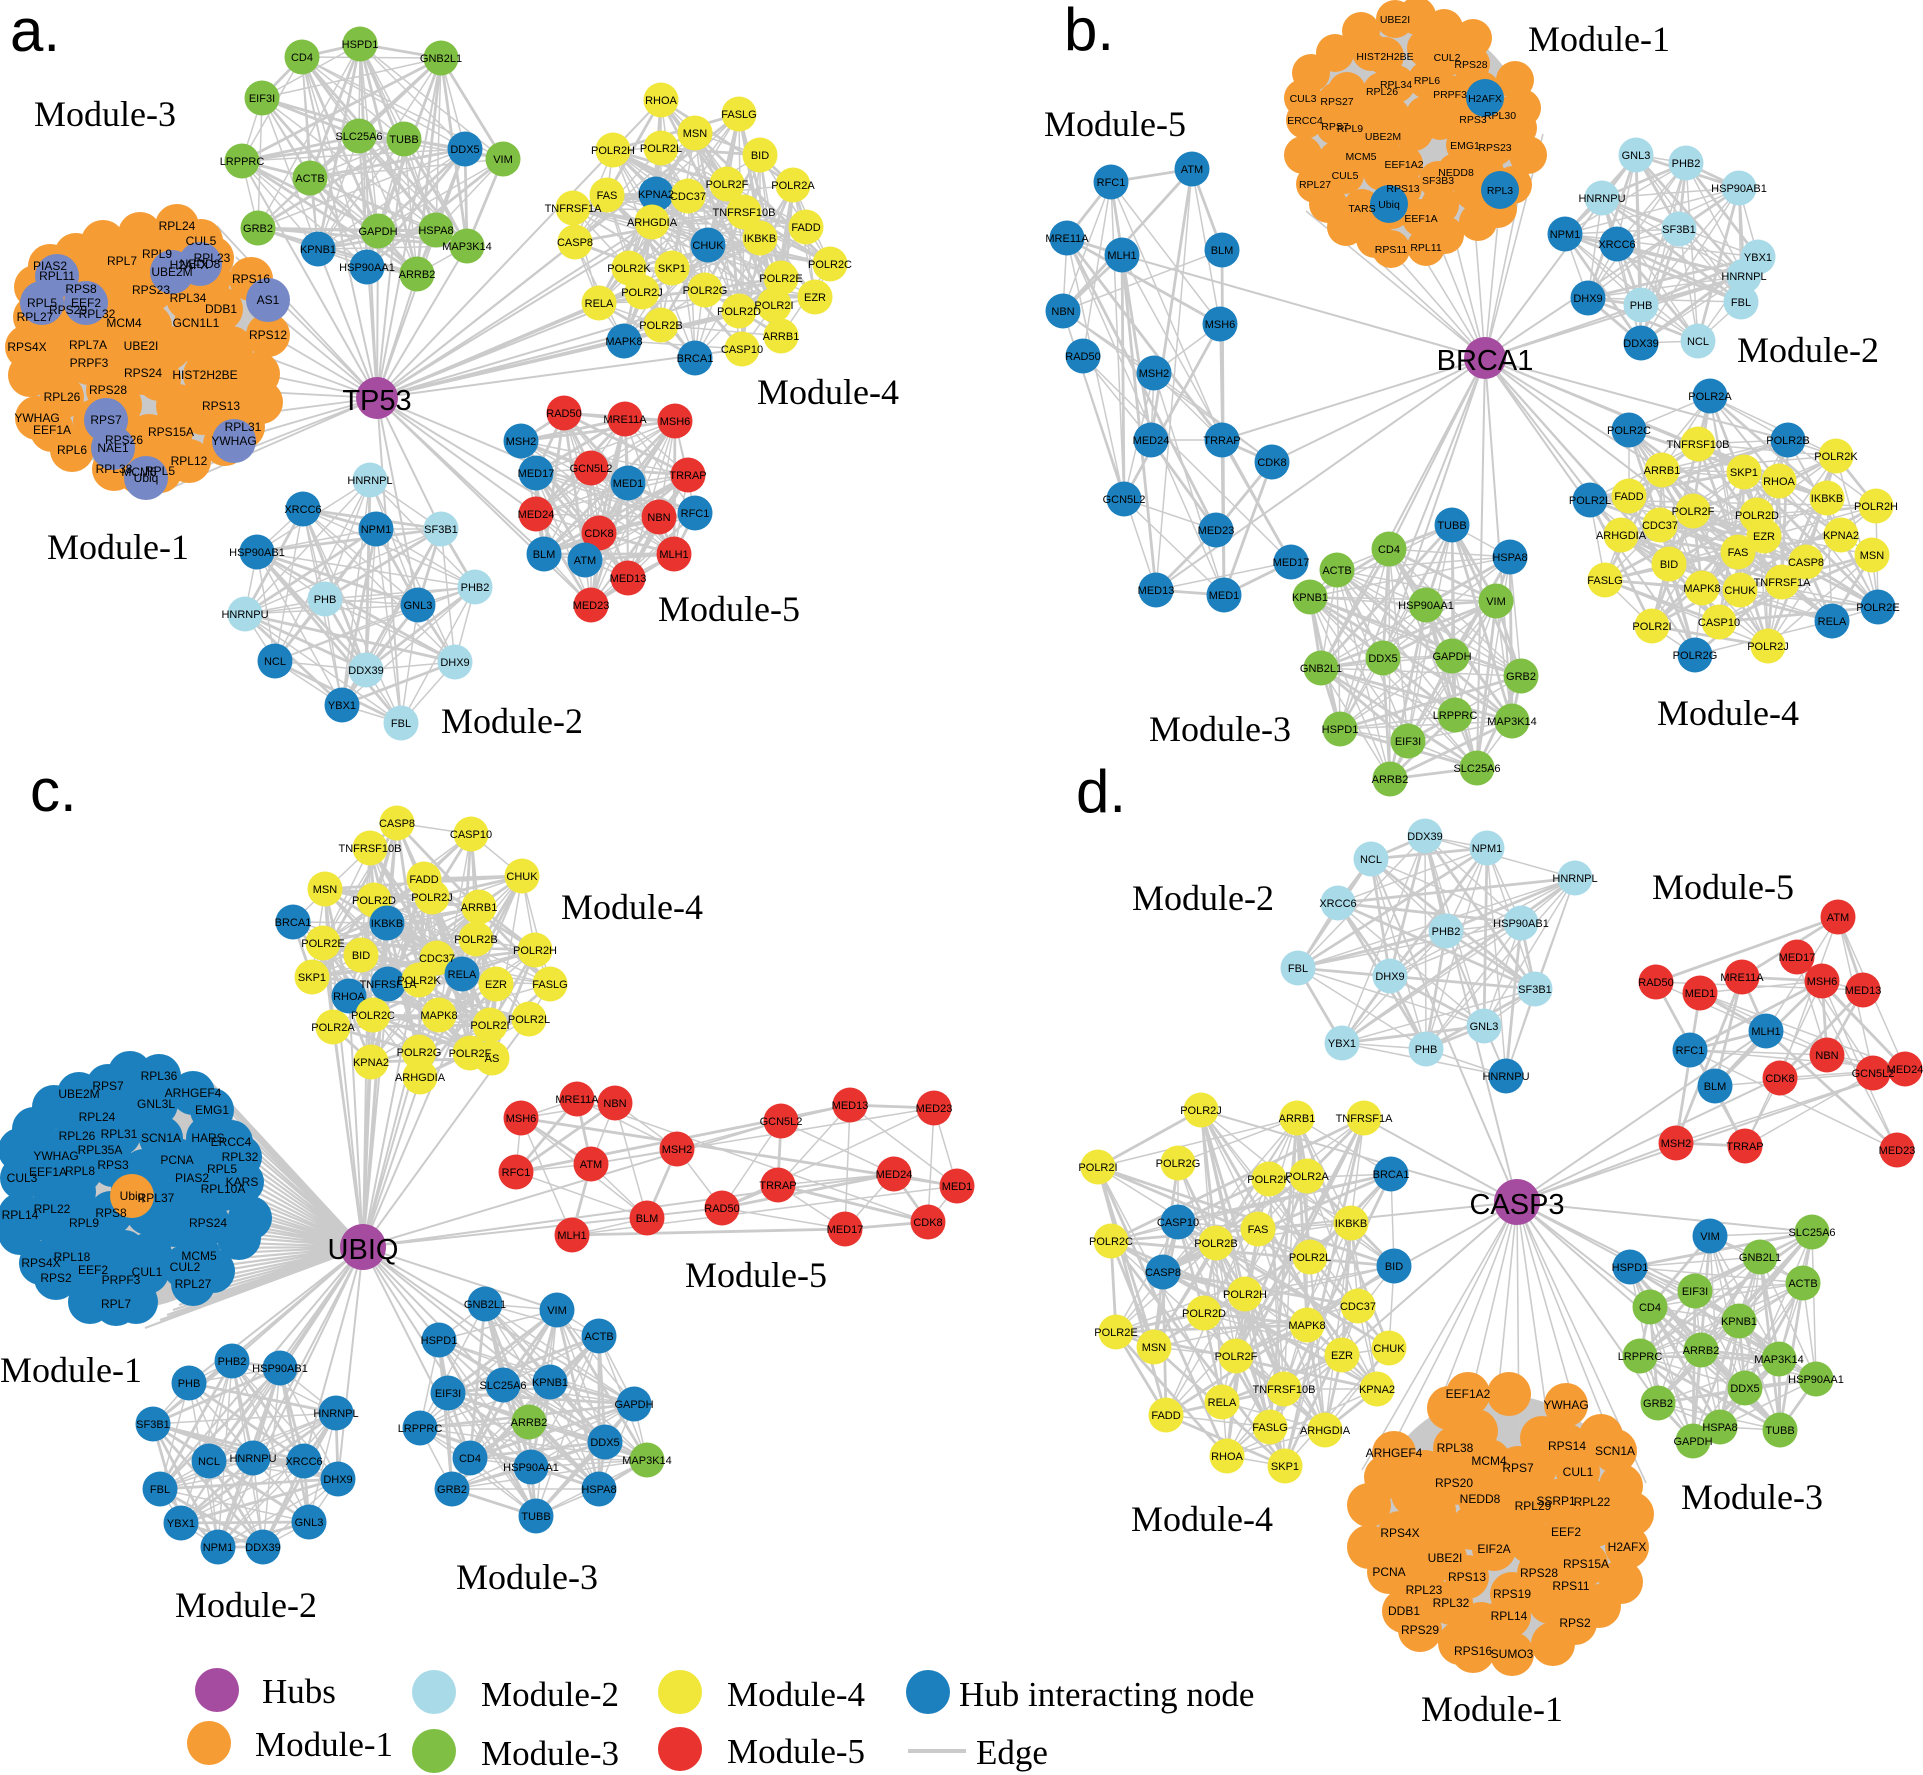  Describe the element at coordinates (1500, 191) in the screenshot. I see `svg-text: RPL3` at that location.